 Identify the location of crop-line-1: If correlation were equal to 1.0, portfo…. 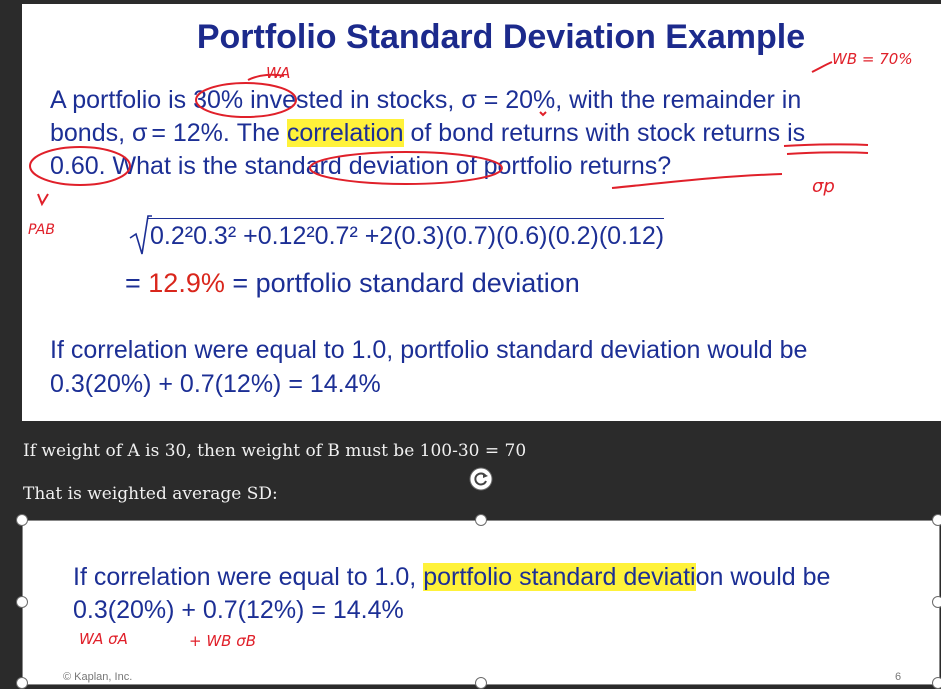
(451, 577).